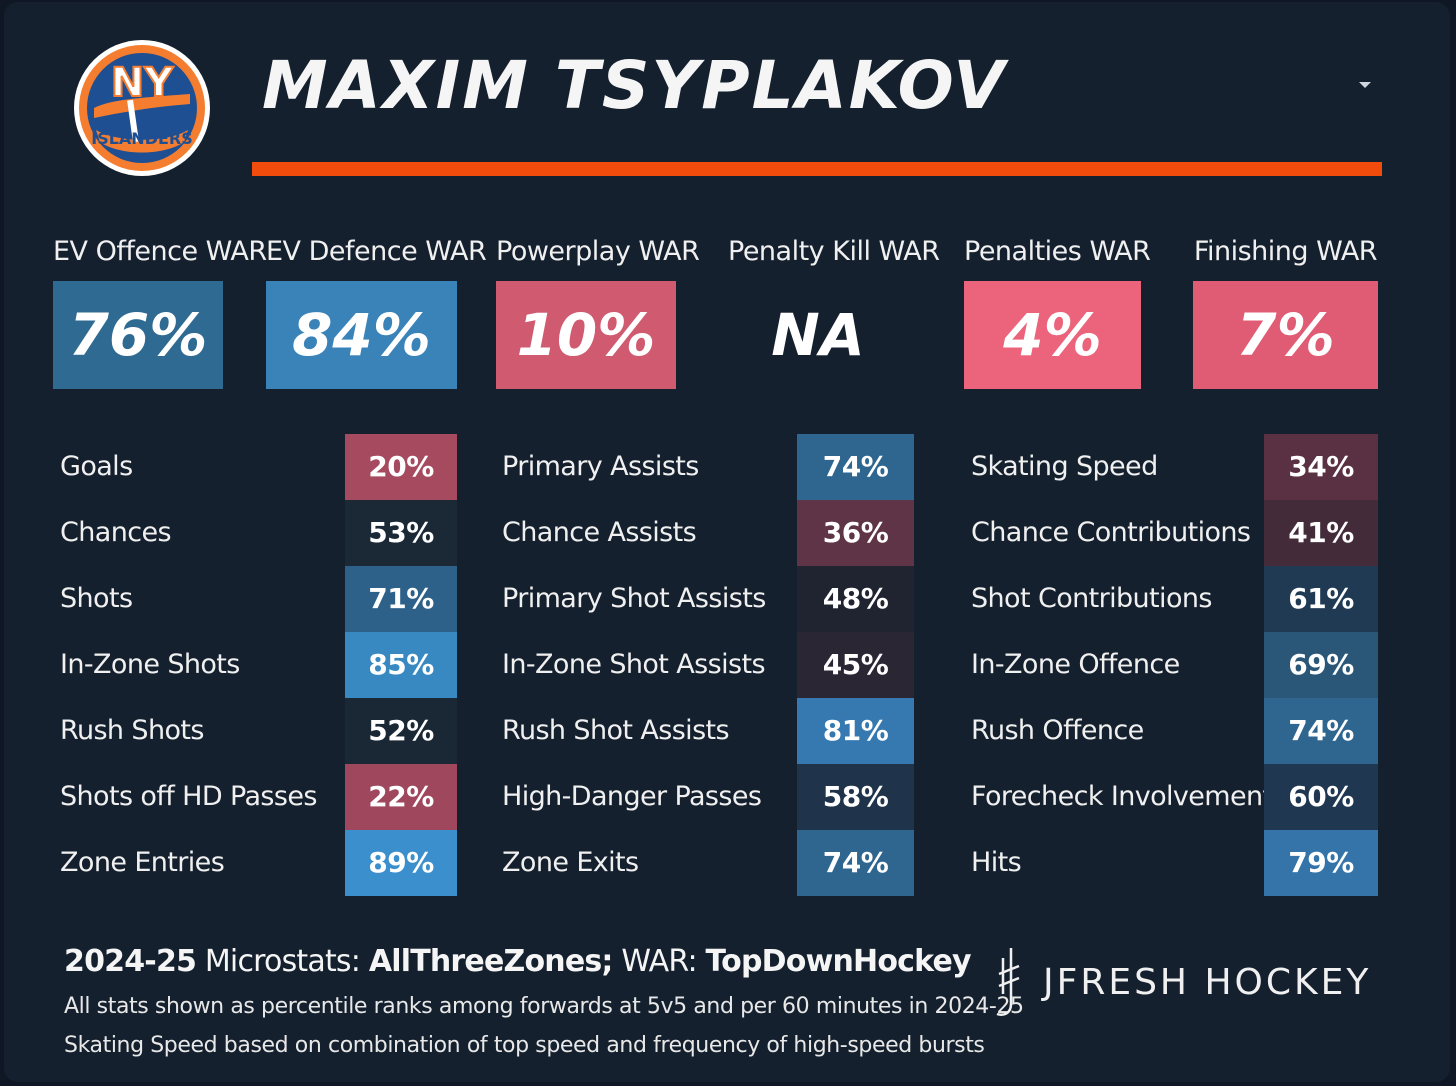 This screenshot has height=1086, width=1456. Describe the element at coordinates (834, 251) in the screenshot. I see `war-label: Penalty Kill WAR` at that location.